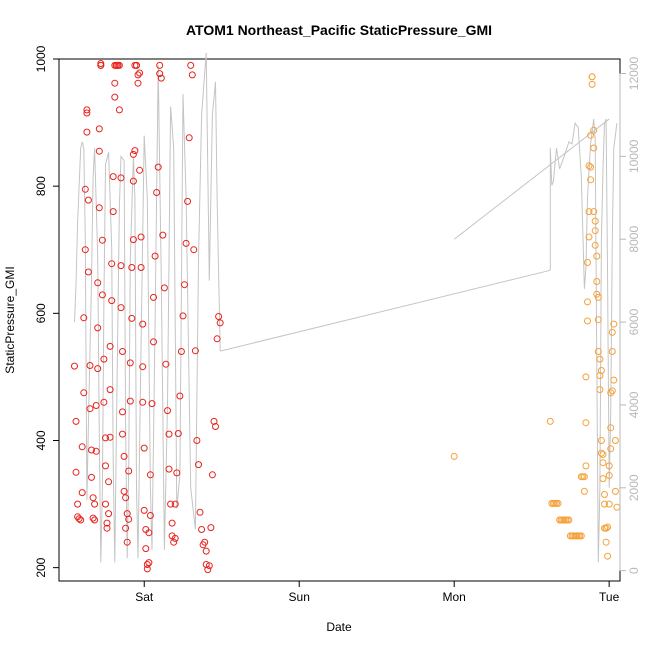 This screenshot has width=650, height=650. Describe the element at coordinates (41, 58) in the screenshot. I see `y-tick-label: 1000` at that location.